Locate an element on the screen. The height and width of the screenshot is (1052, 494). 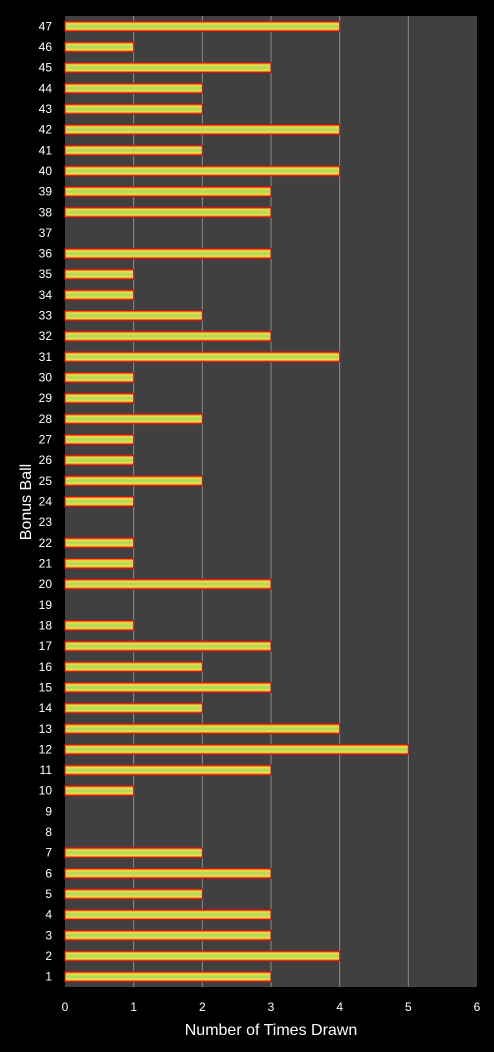
y-tick-label: 13 is located at coordinates (46, 729).